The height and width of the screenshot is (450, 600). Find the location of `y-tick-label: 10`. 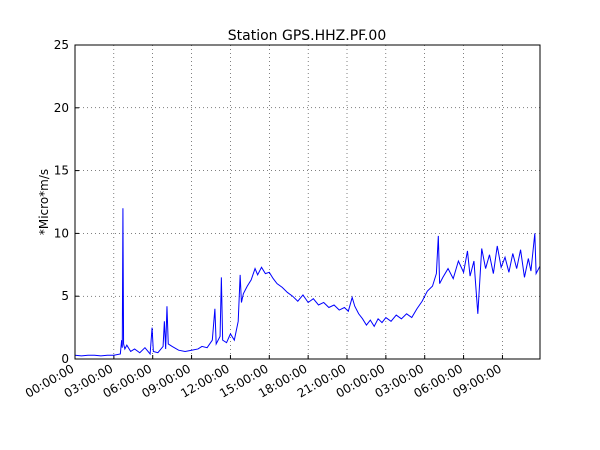

y-tick-label: 10 is located at coordinates (61, 233).